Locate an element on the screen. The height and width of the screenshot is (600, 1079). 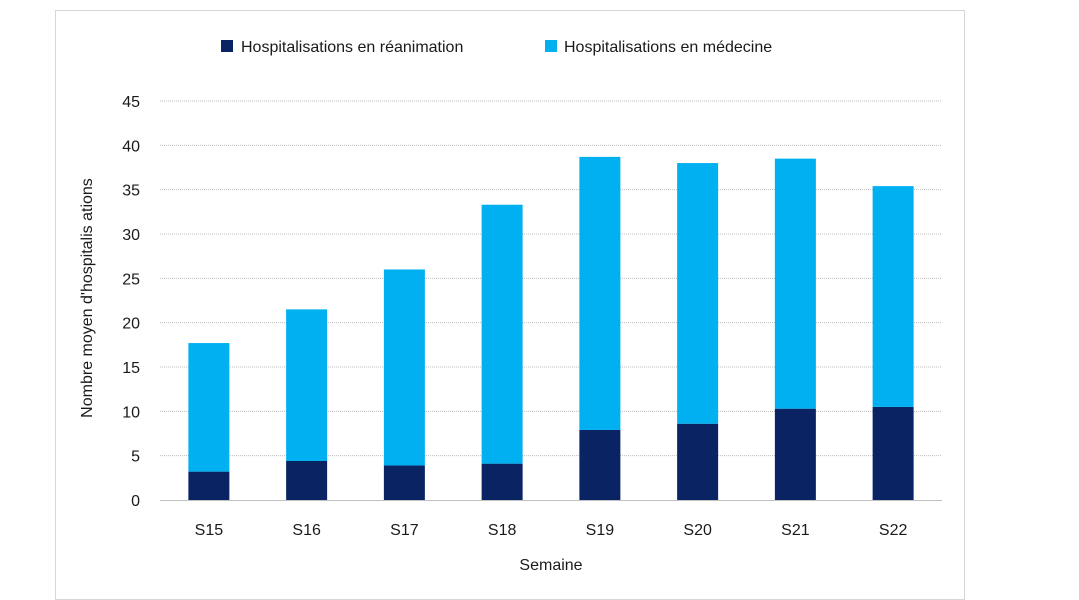
x-tick-label: S21 is located at coordinates (795, 530).